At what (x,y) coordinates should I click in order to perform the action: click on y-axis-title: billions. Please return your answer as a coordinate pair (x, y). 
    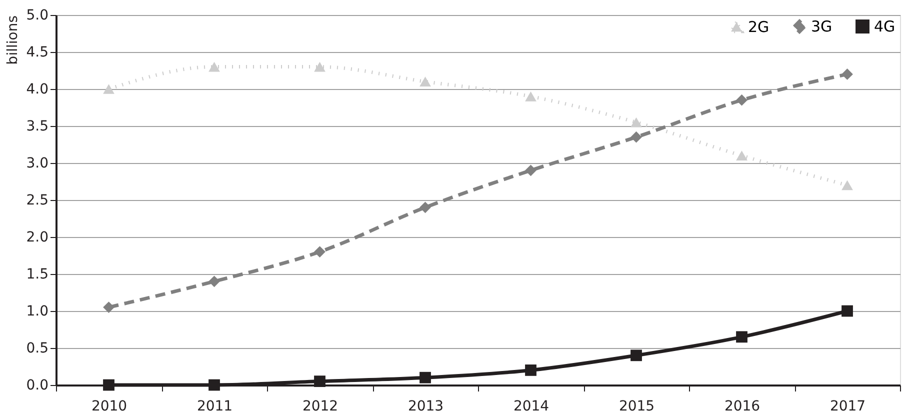
    Looking at the image, I should click on (13, 40).